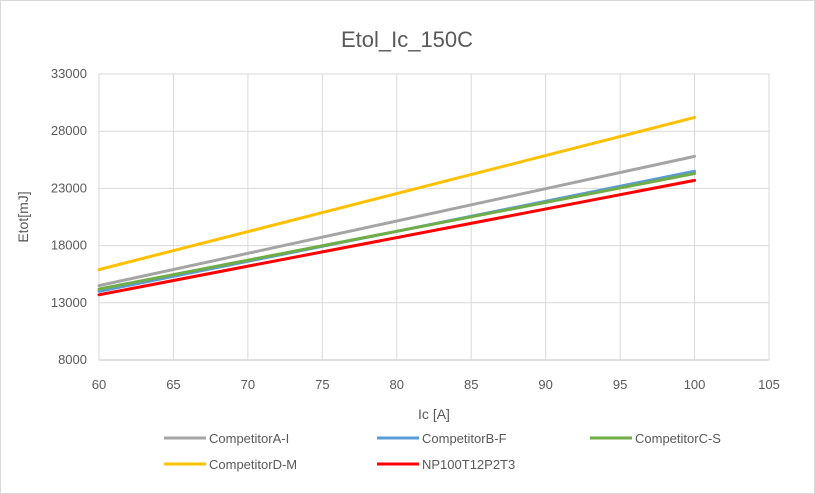 This screenshot has height=494, width=815. Describe the element at coordinates (695, 384) in the screenshot. I see `x-tick-label: 100` at that location.